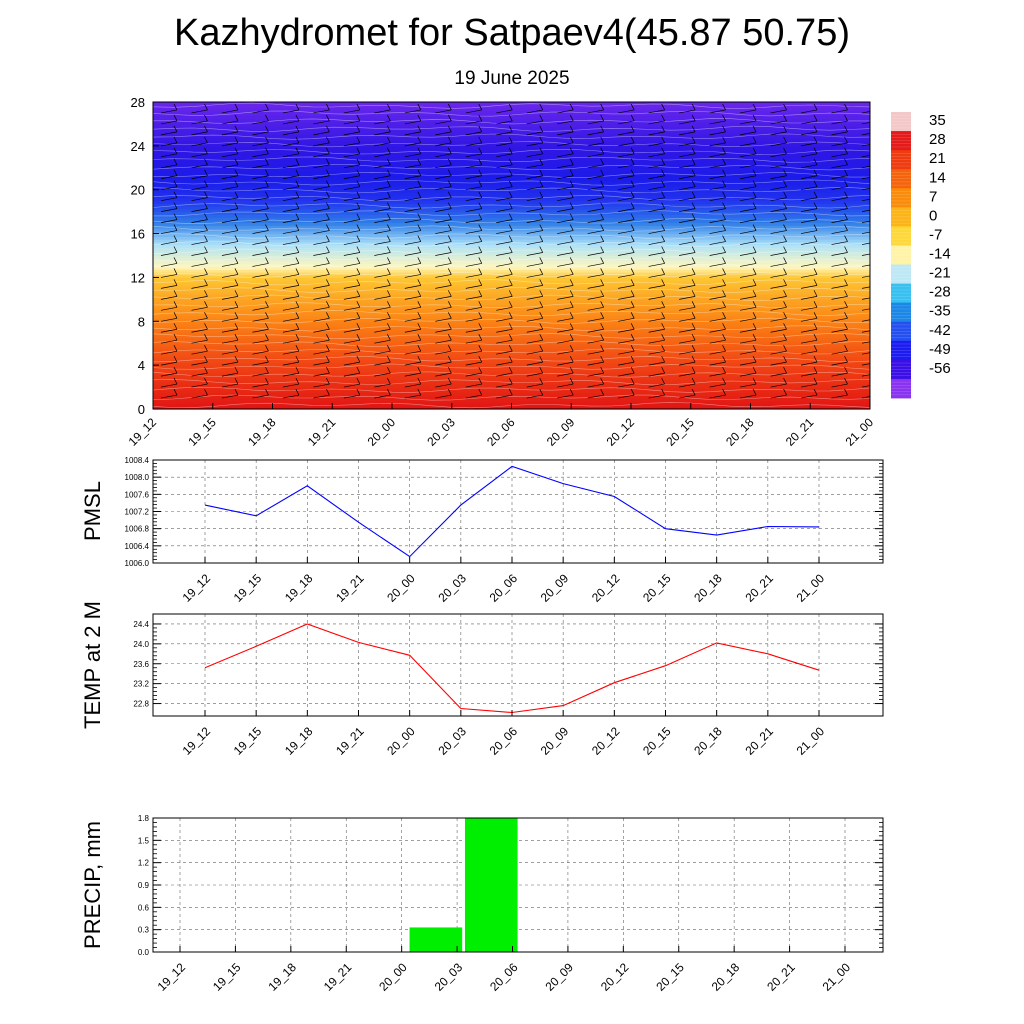 The image size is (1024, 1024). I want to click on x-tick-label: 20_15, so click(680, 432).